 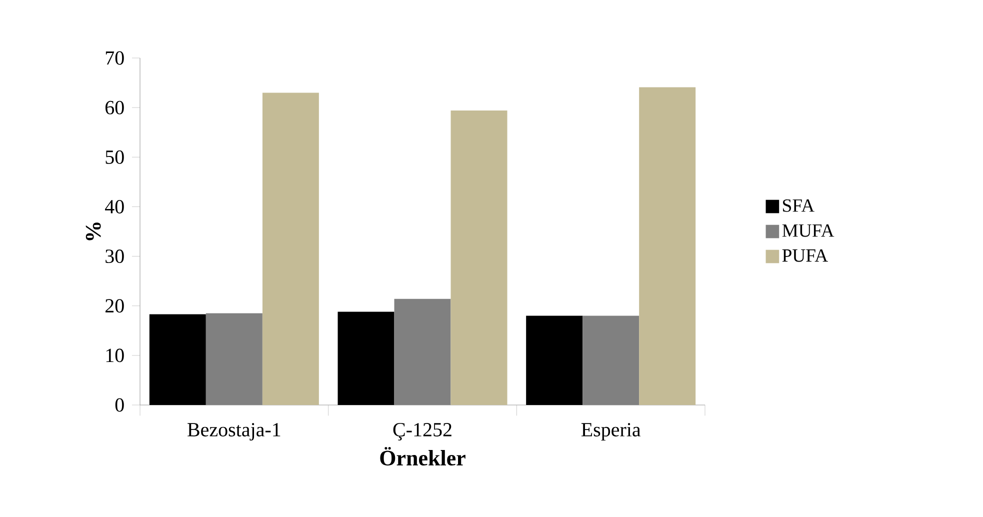 I want to click on legend-label: SFA, so click(x=798, y=205).